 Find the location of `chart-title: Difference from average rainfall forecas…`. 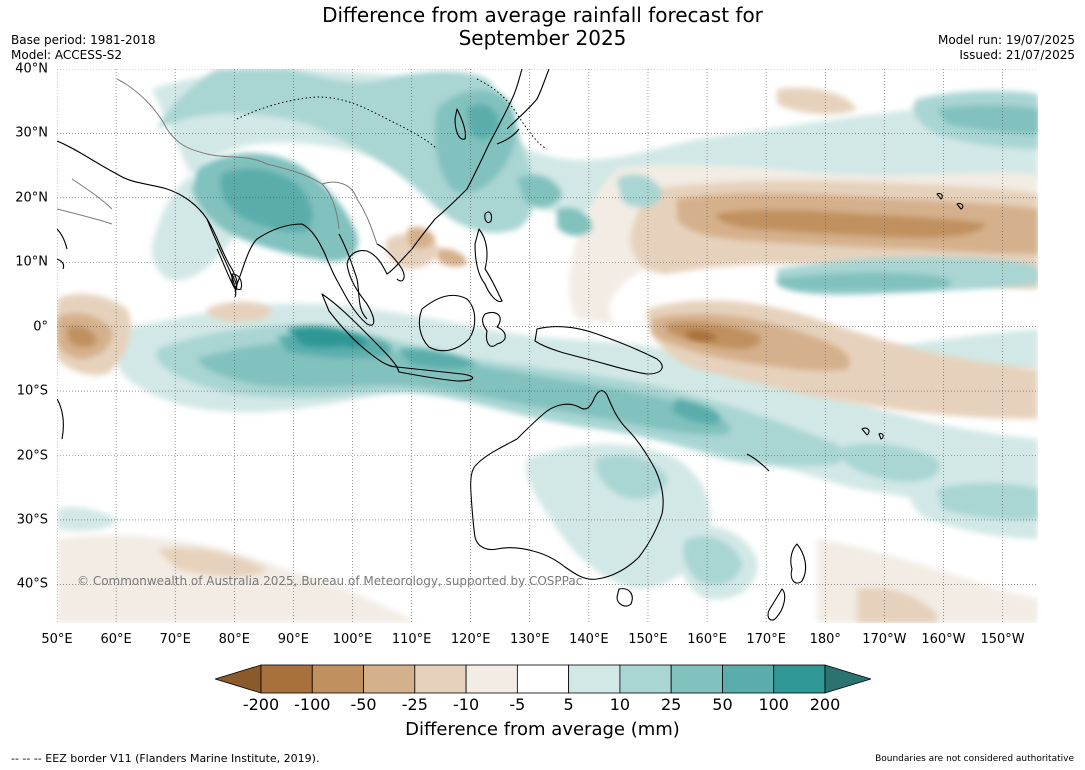

chart-title: Difference from average rainfall forecas… is located at coordinates (542, 27).